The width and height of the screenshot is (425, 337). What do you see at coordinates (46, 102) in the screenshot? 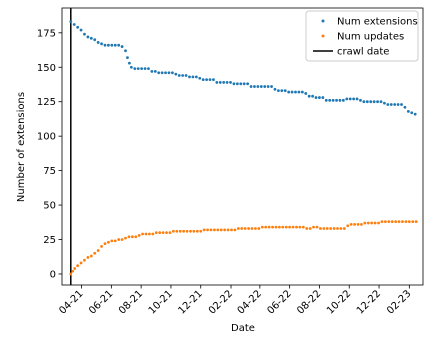
I see `y-tick-label: 125` at bounding box center [46, 102].